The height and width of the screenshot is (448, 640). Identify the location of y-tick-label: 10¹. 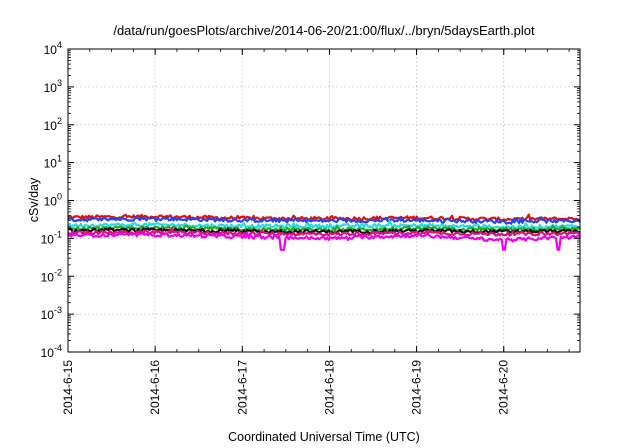
(53, 162).